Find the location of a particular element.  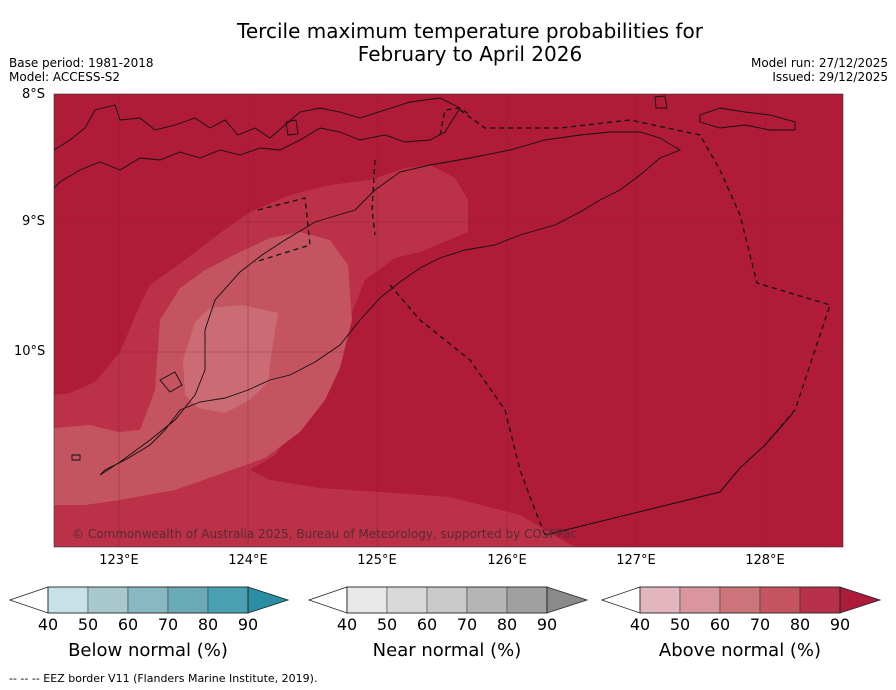

above-colorbar-frame is located at coordinates (740, 600).